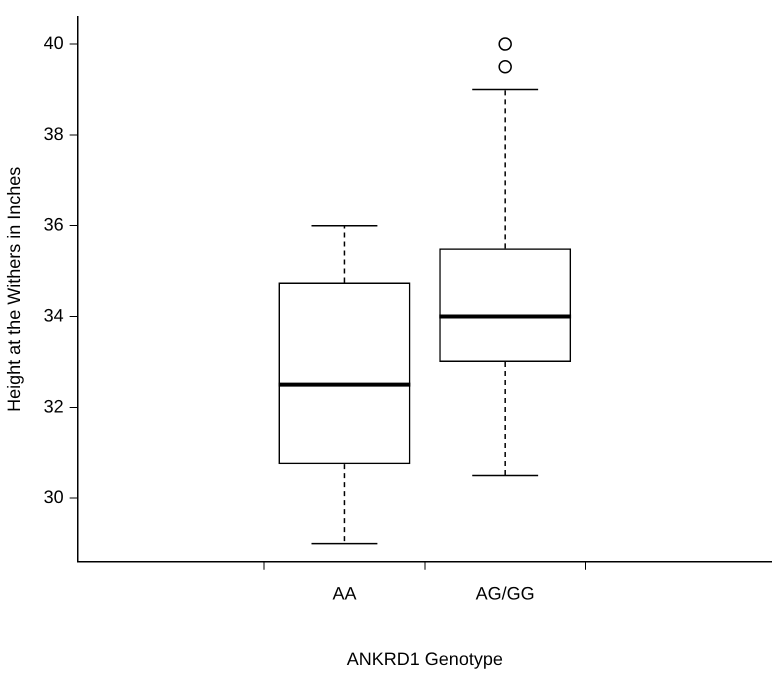  What do you see at coordinates (424, 659) in the screenshot?
I see `x-axis-title: ANKRD1 Genotype` at bounding box center [424, 659].